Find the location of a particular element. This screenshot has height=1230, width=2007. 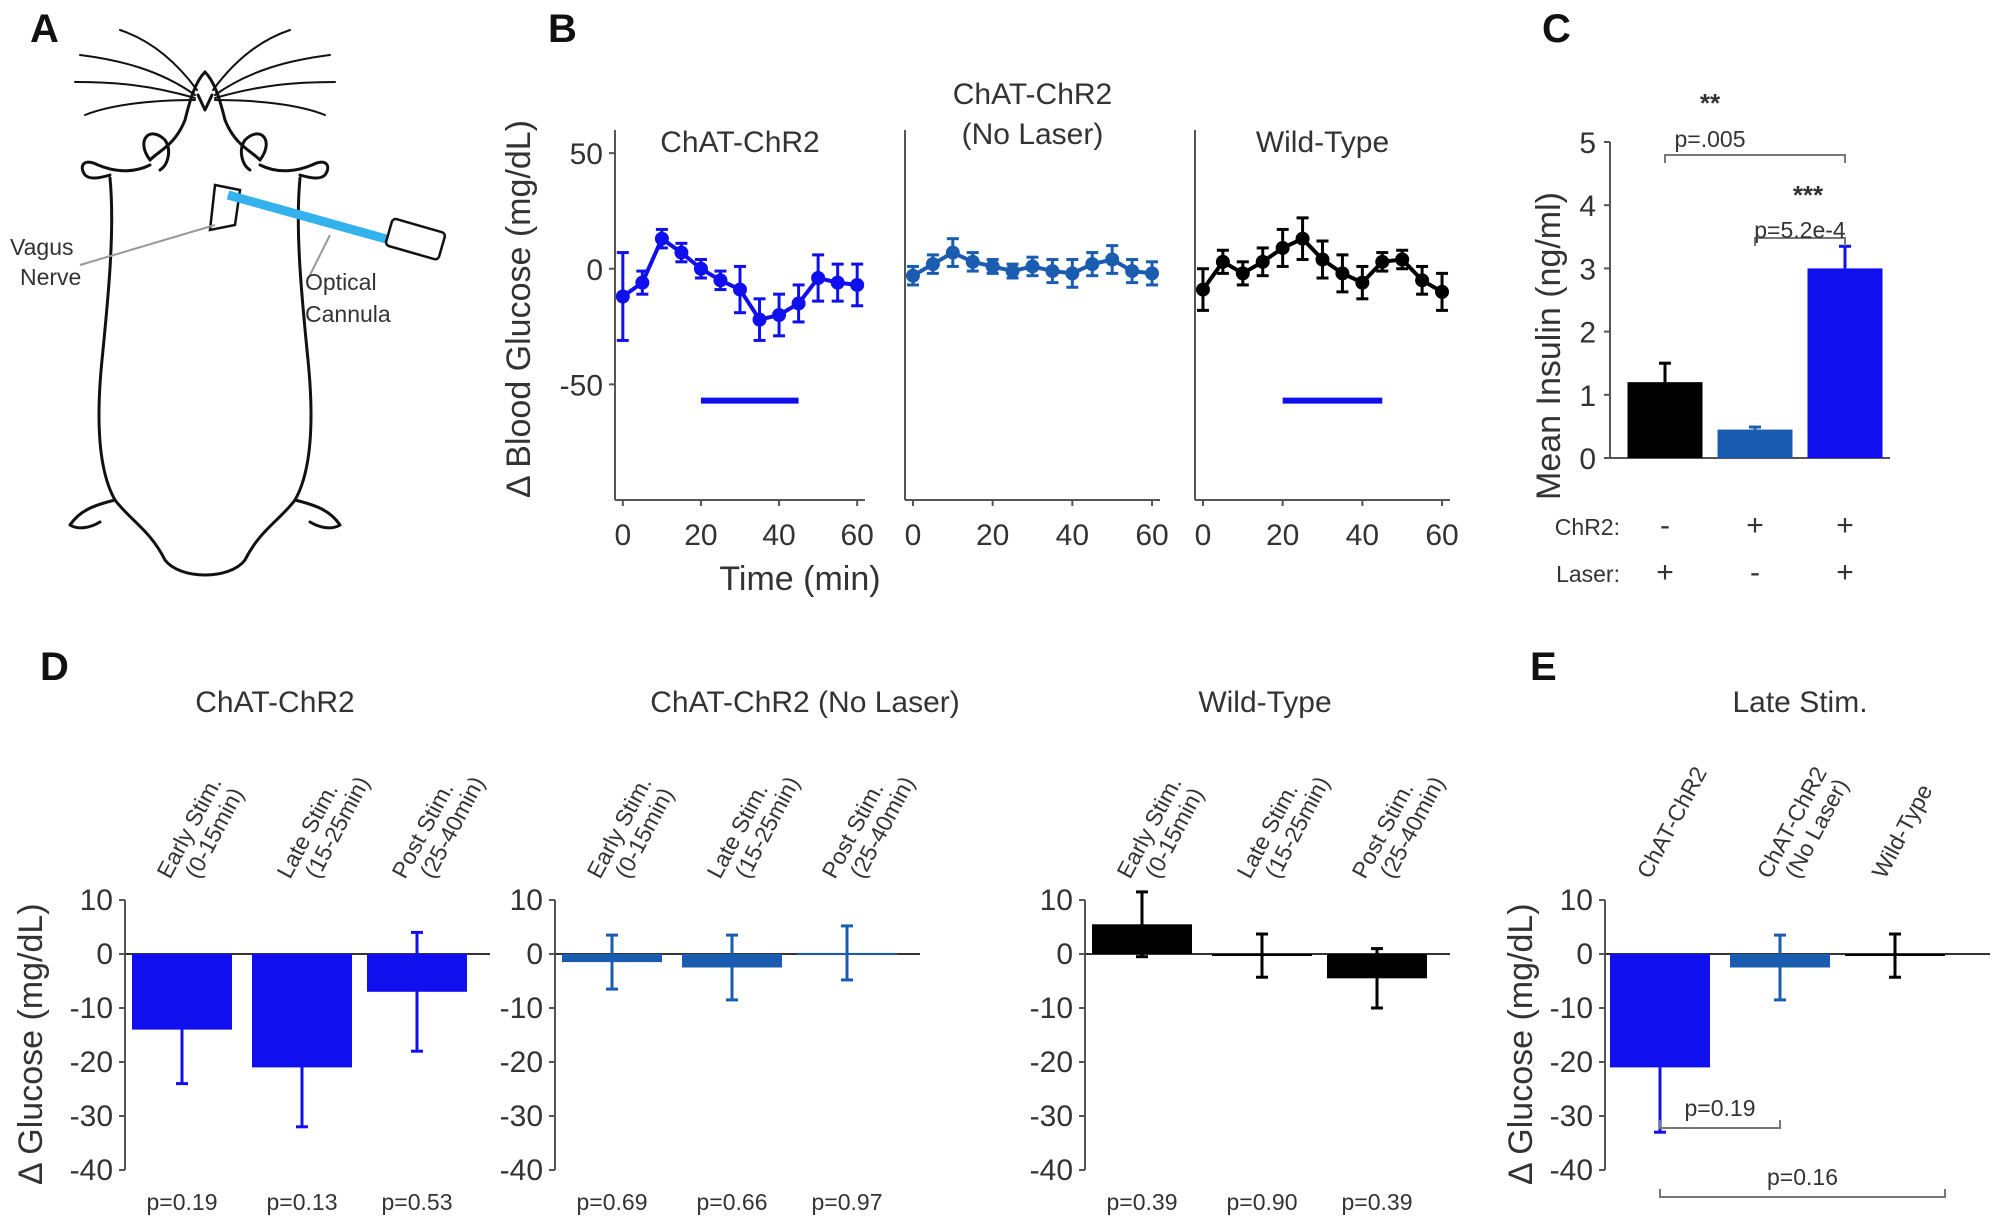

vagus-label-1: Vagus is located at coordinates (42, 247).